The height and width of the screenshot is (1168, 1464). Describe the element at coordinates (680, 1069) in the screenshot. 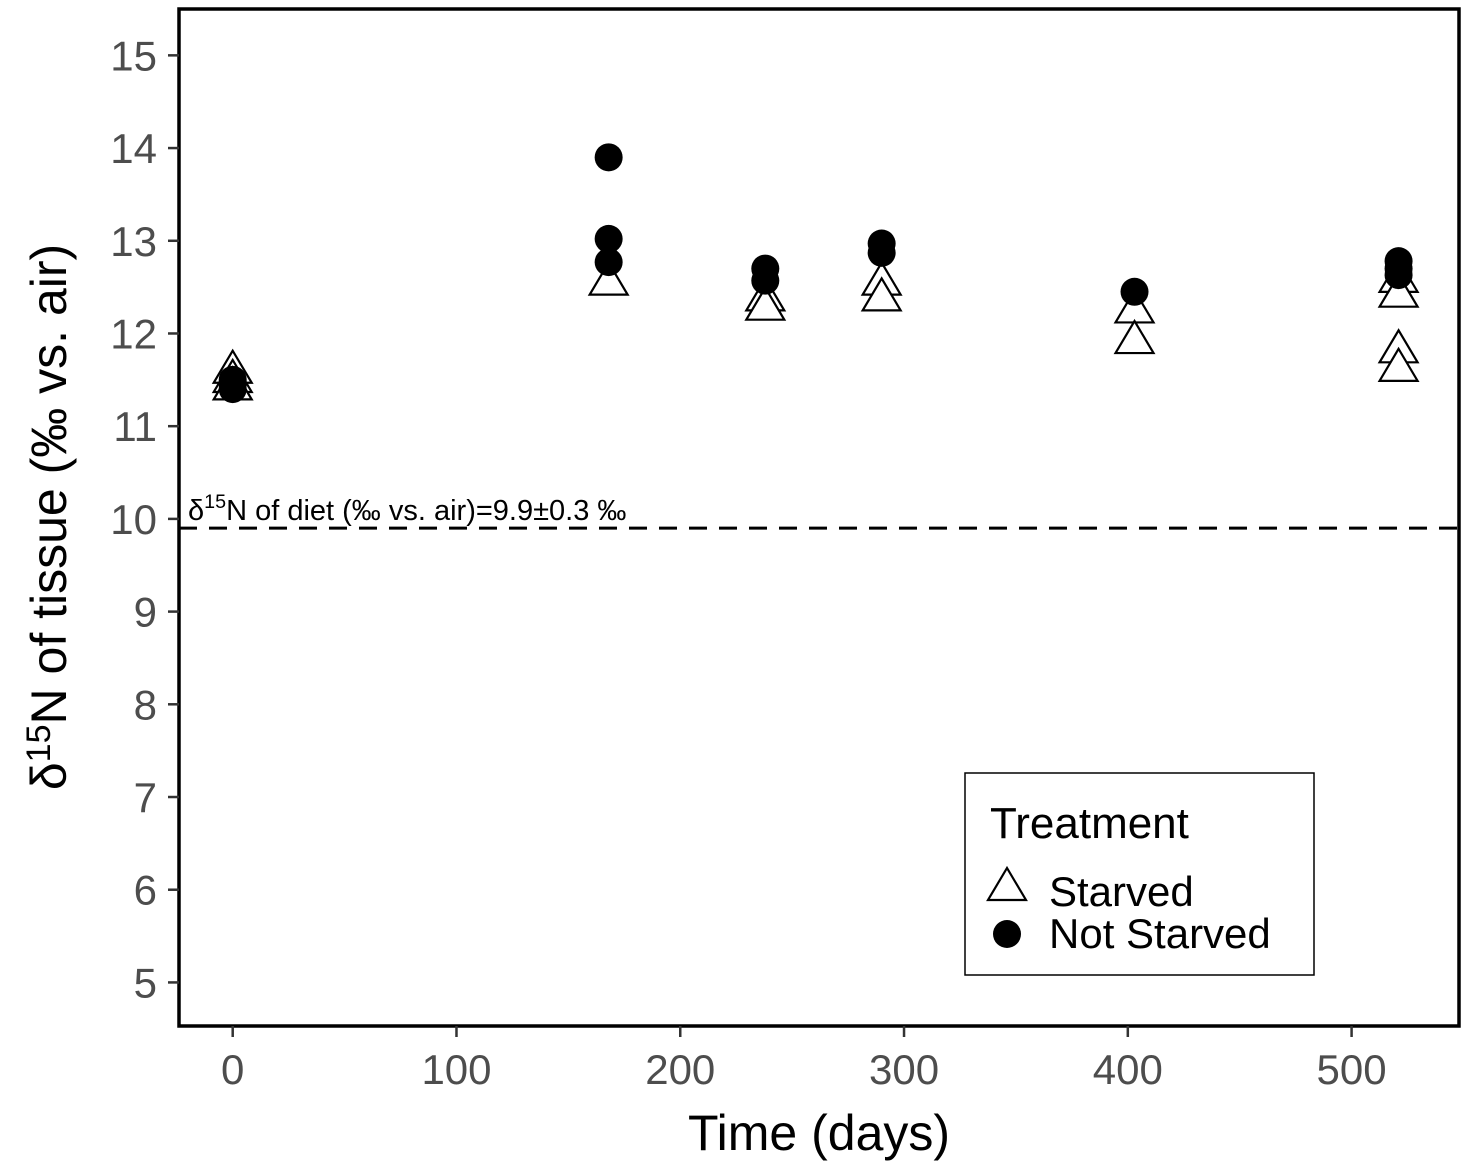

I see `x-tick-label: 200` at that location.